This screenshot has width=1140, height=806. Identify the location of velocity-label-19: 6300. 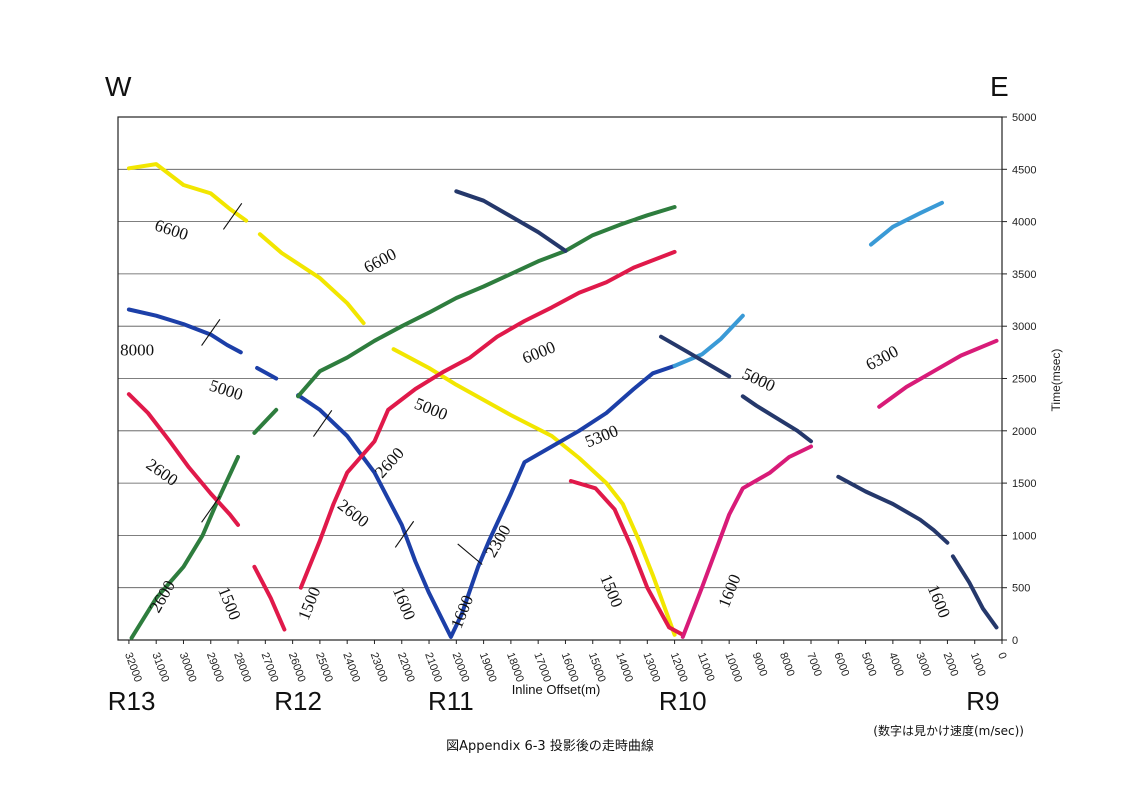
(882, 358).